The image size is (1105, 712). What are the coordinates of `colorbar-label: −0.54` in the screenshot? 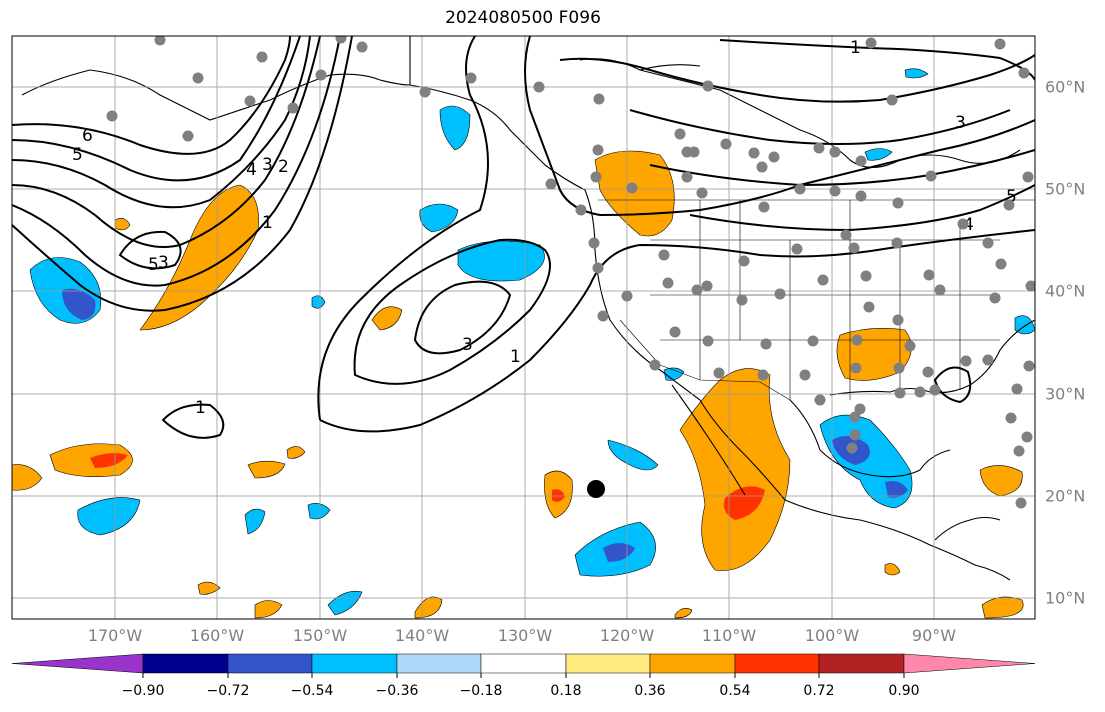 It's located at (312, 691).